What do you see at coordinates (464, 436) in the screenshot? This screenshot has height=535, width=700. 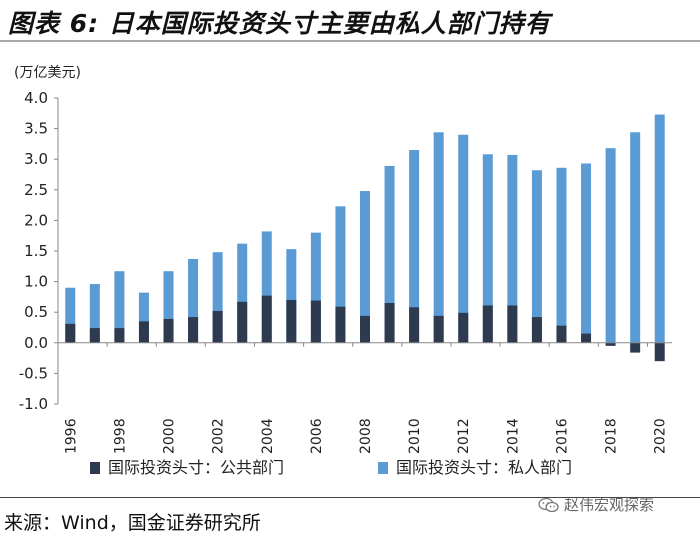 I see `x-tick-label: 2012` at bounding box center [464, 436].